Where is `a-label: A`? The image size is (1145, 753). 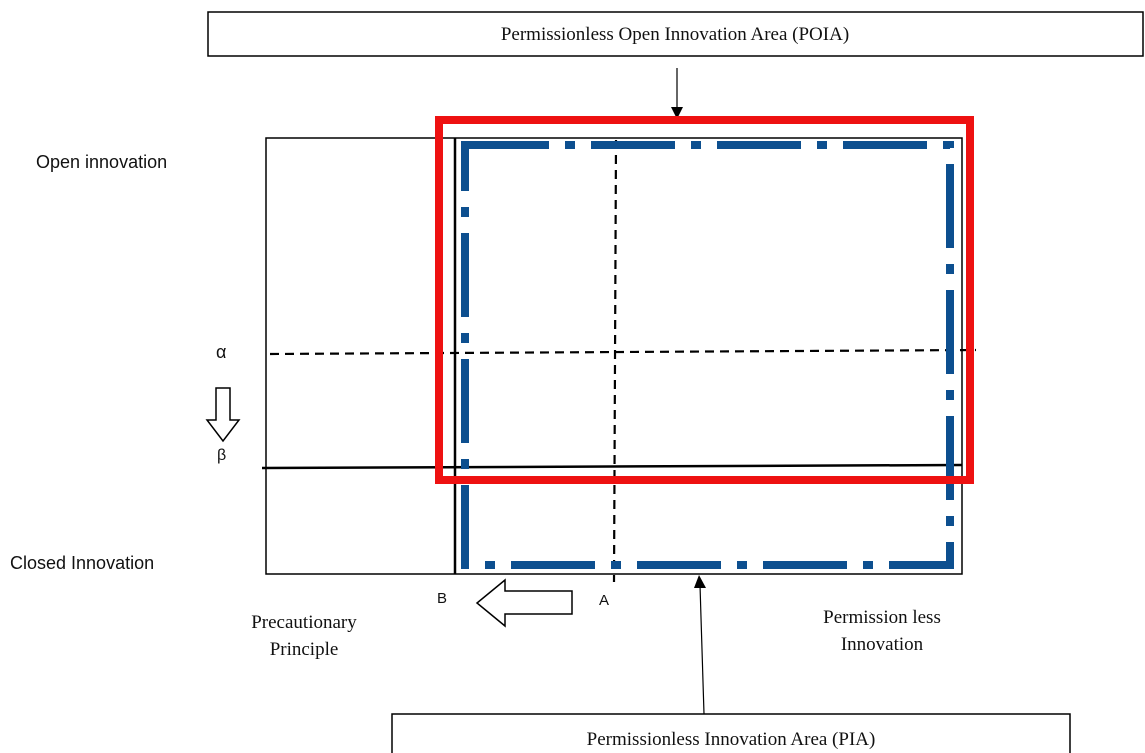
a-label: A is located at coordinates (604, 600).